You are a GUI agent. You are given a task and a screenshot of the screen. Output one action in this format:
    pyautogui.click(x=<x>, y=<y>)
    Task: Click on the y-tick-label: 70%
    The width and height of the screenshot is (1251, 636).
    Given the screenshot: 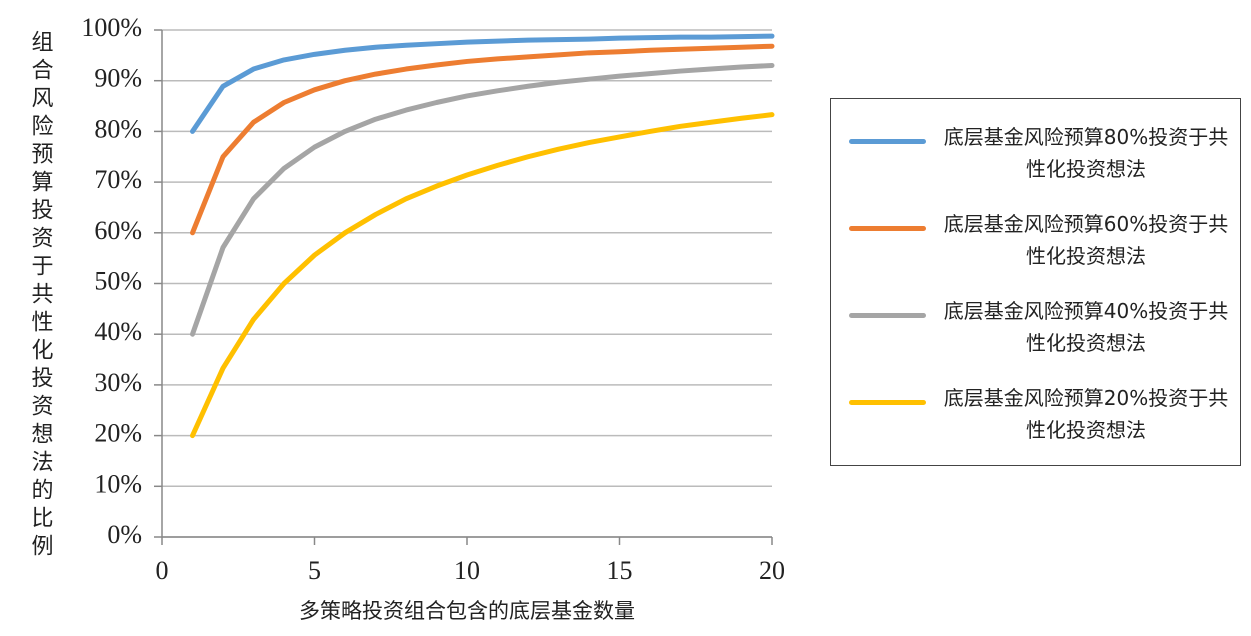 What is the action you would take?
    pyautogui.click(x=118, y=179)
    